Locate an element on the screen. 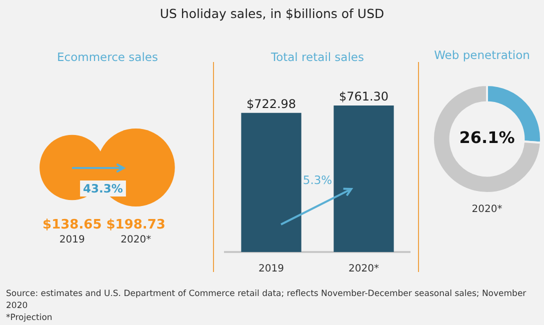 The image size is (544, 325). data-label: $761.30 is located at coordinates (363, 96).